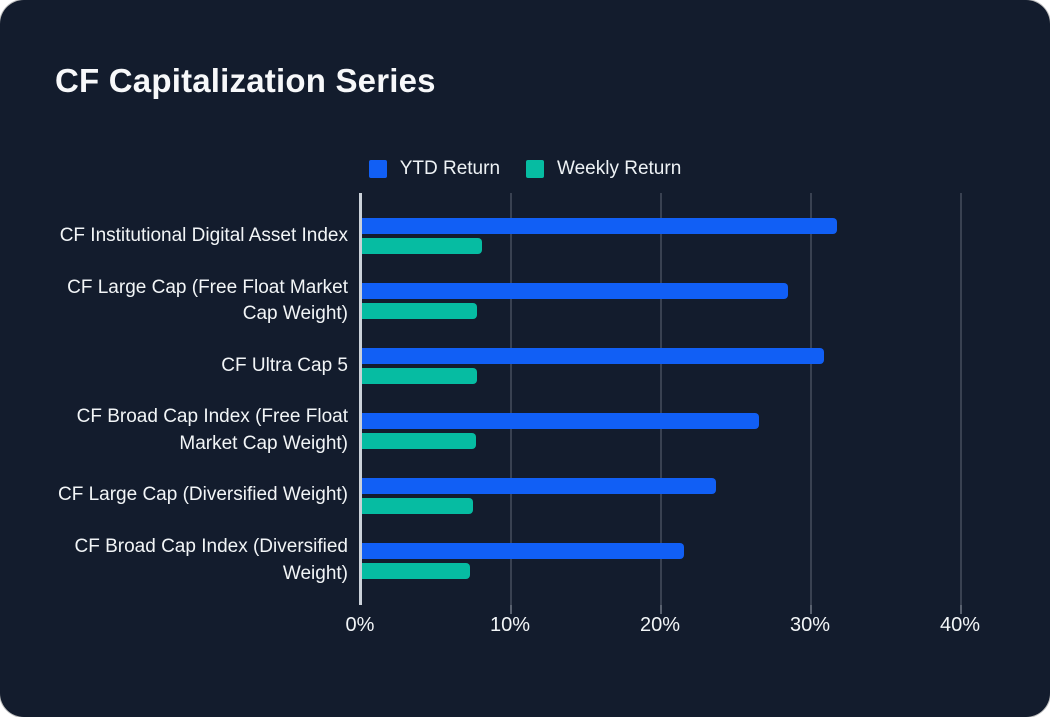 The width and height of the screenshot is (1050, 717). I want to click on category-label: CF Ultra Cap 5, so click(284, 365).